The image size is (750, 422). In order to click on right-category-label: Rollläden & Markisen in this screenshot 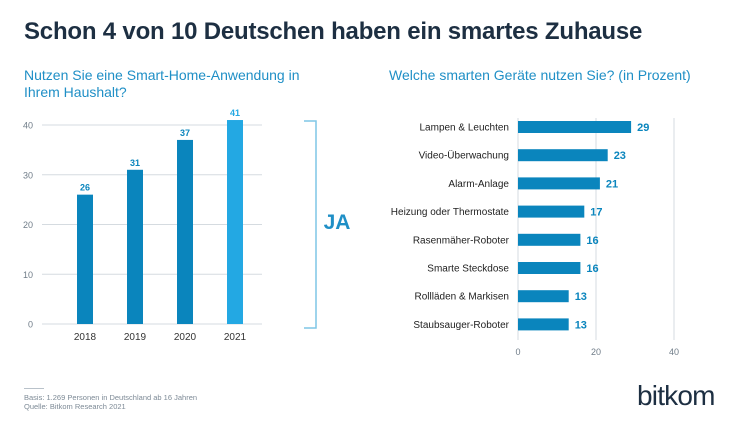, I will do `click(462, 297)`.